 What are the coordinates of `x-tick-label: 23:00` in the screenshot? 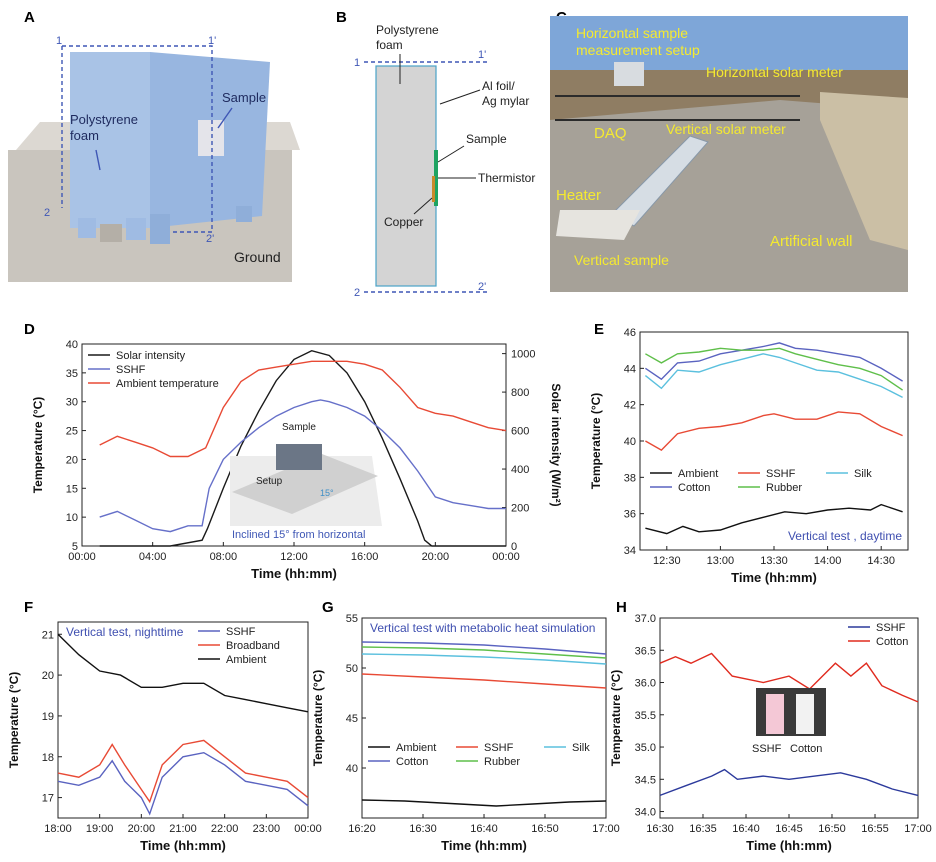 It's located at (267, 829).